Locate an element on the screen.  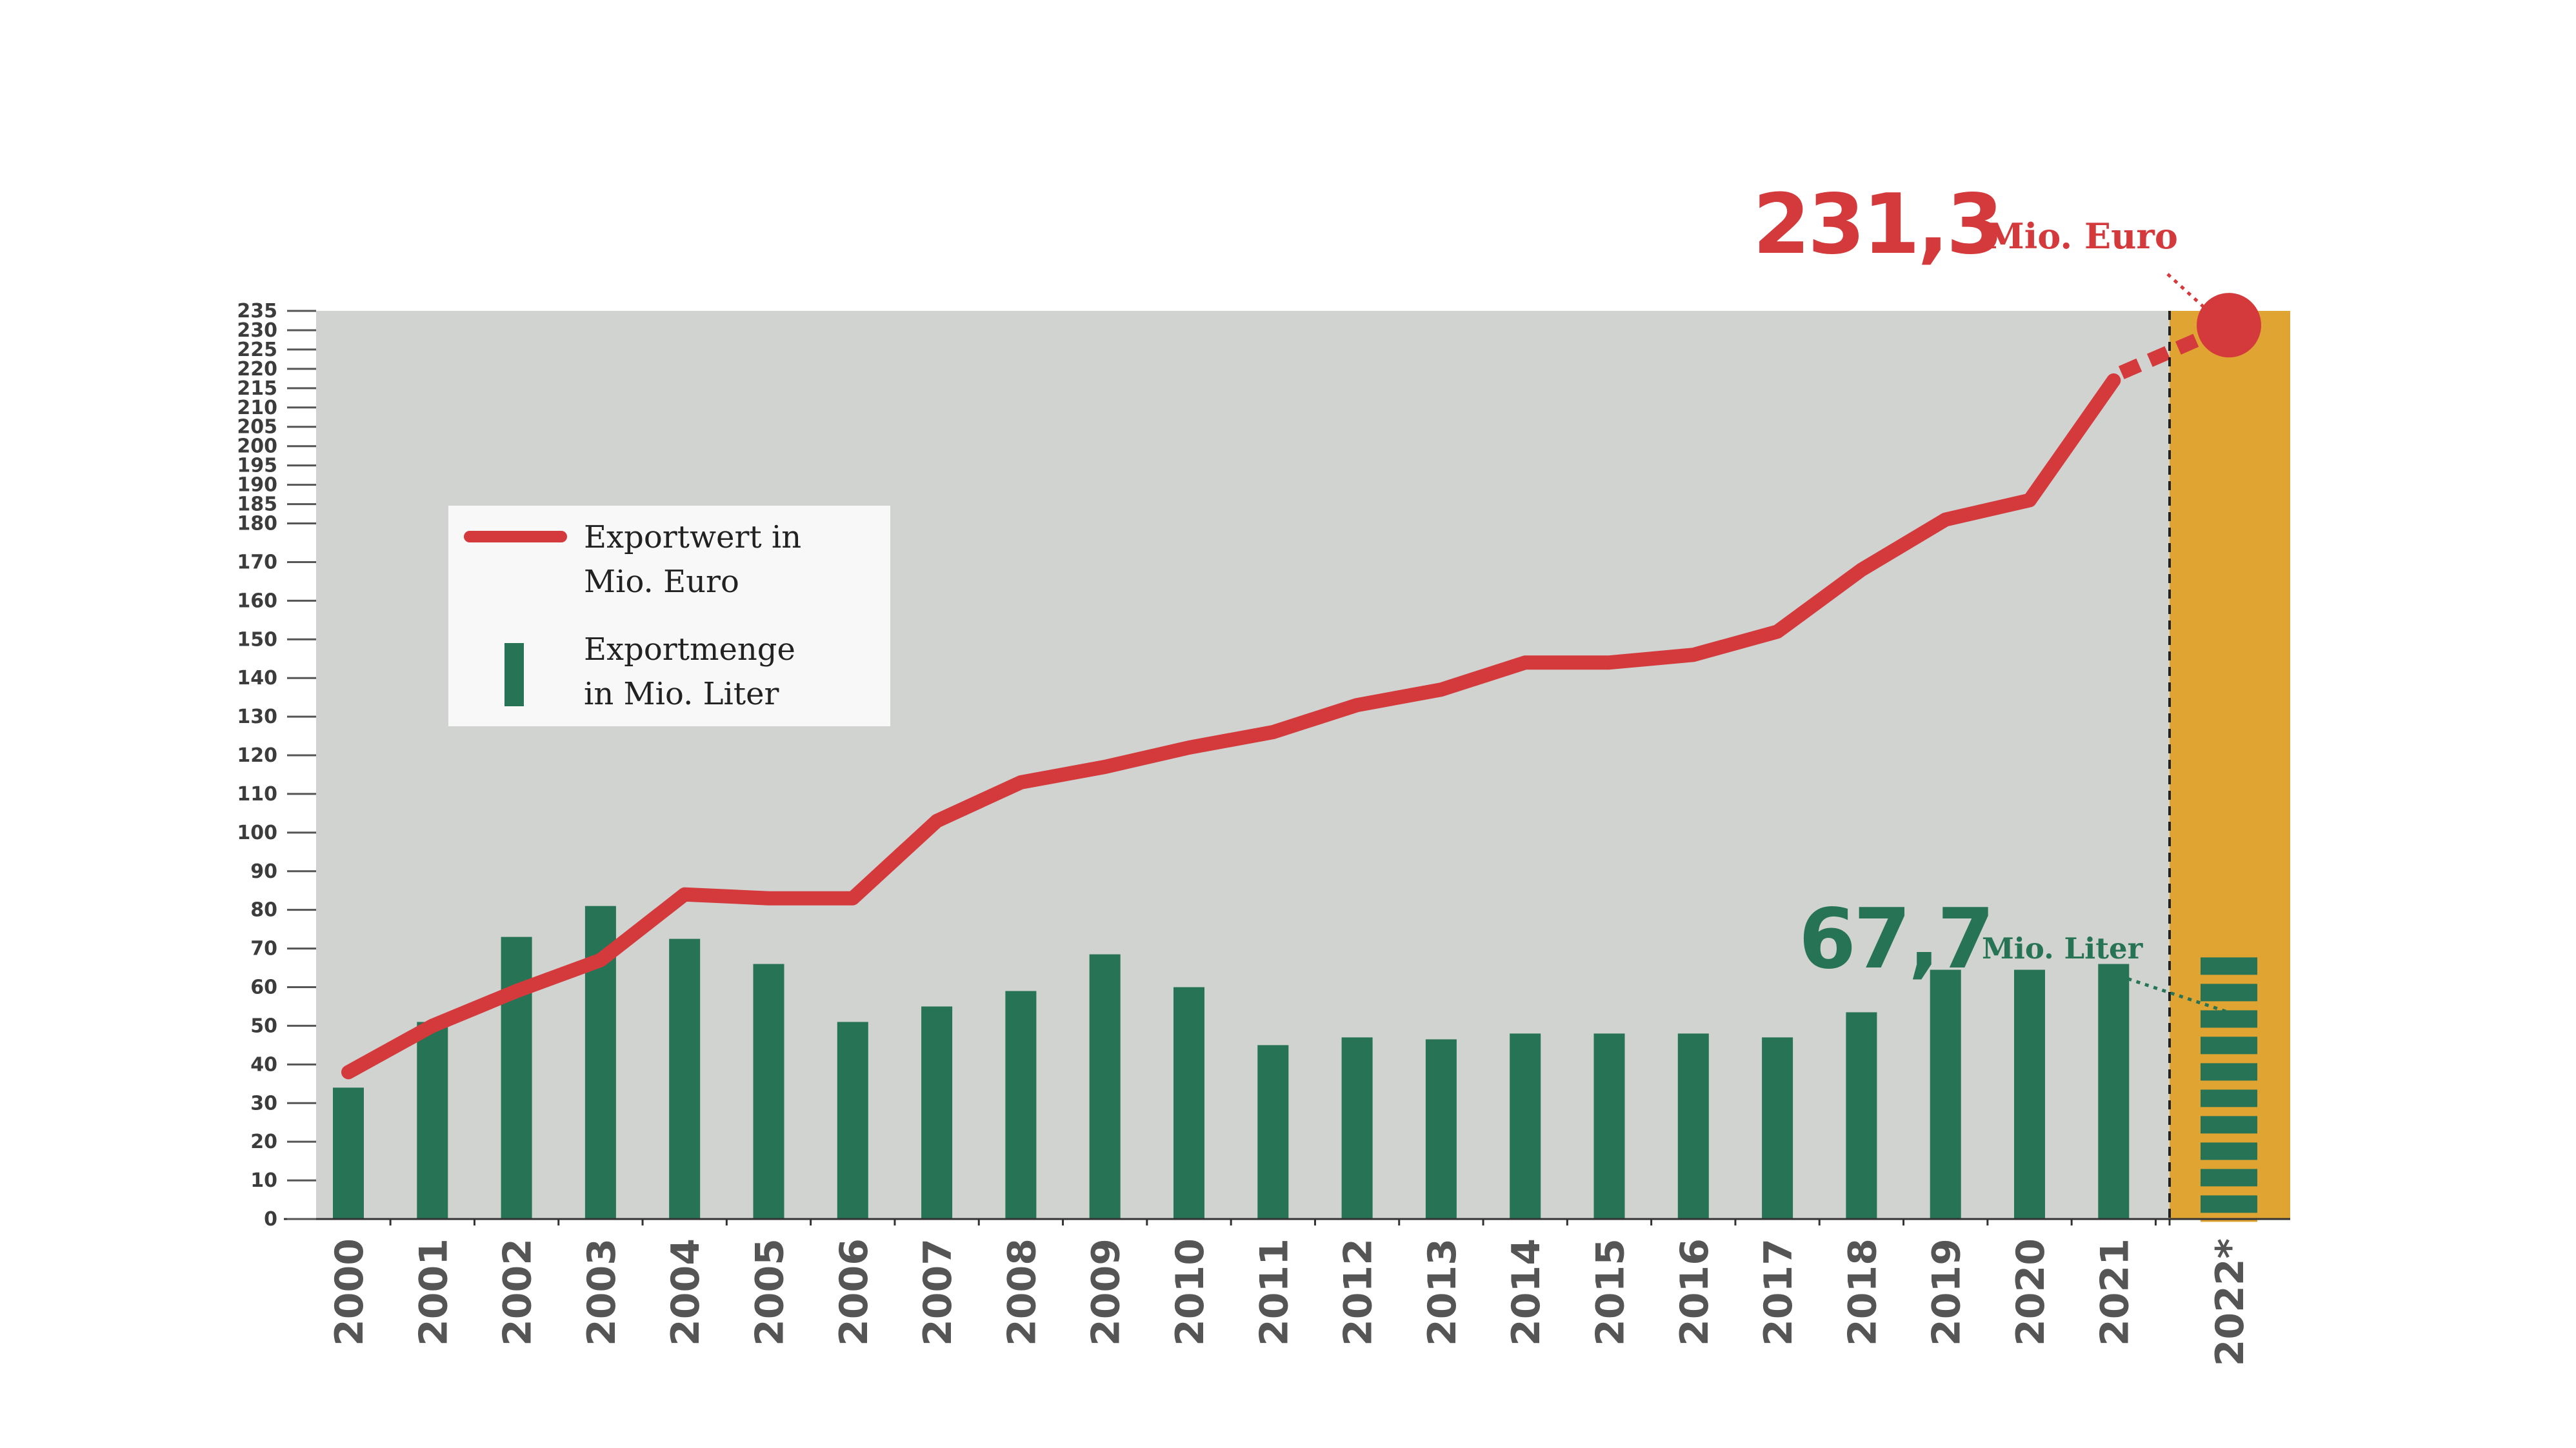
callout-euro-unit: Mio. Euro is located at coordinates (2082, 236).